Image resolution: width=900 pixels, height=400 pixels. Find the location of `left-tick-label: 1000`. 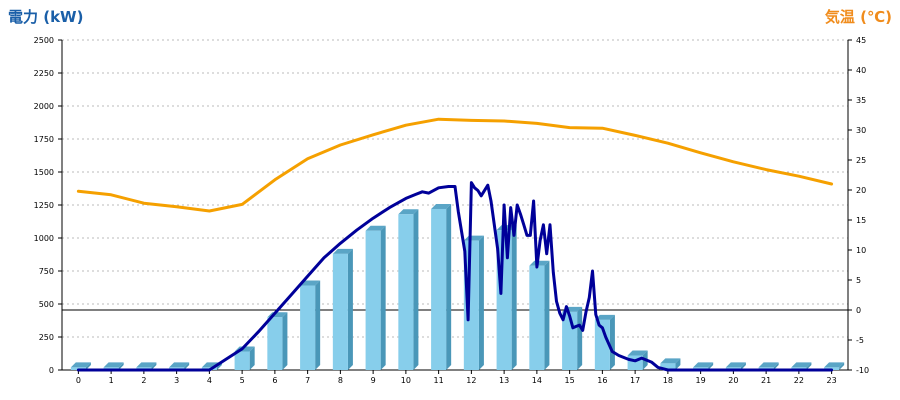

left-tick-label: 1000 is located at coordinates (44, 238).